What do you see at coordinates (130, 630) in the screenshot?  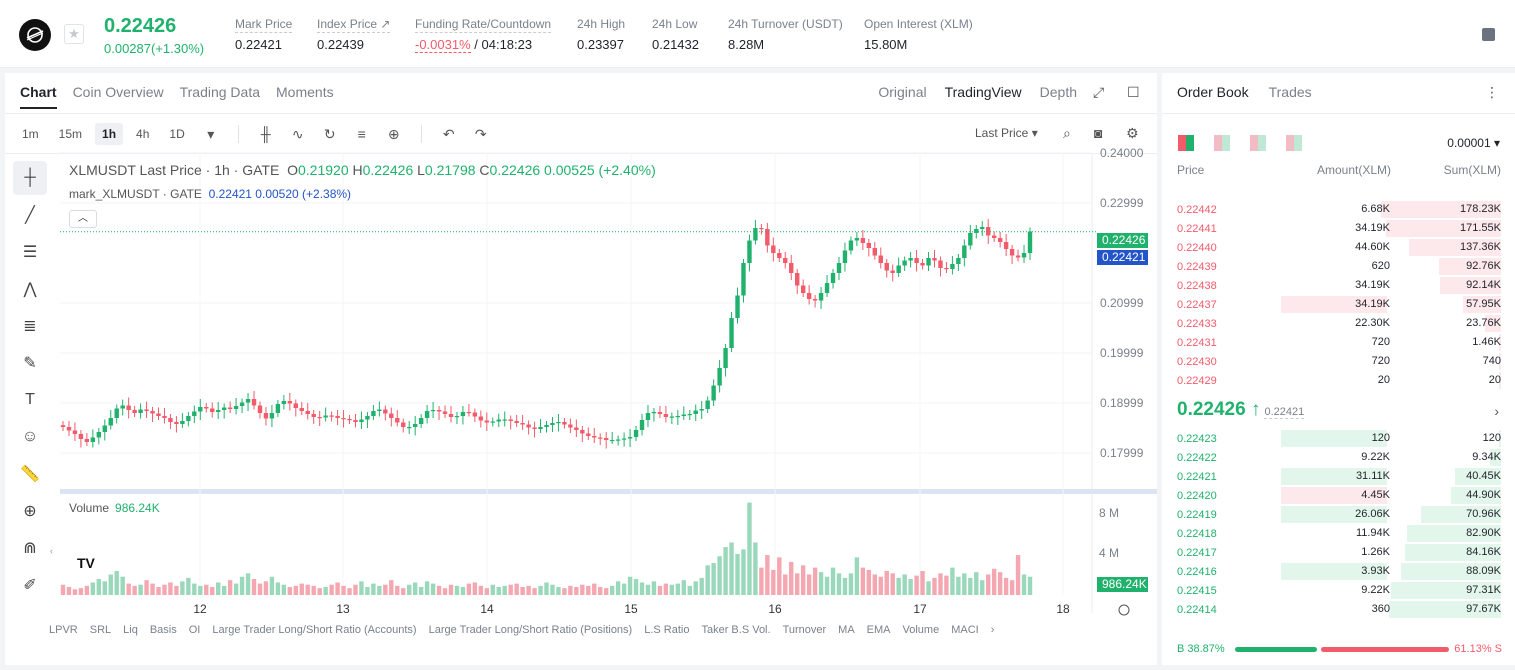 I see `indicator-tab: Liq` at bounding box center [130, 630].